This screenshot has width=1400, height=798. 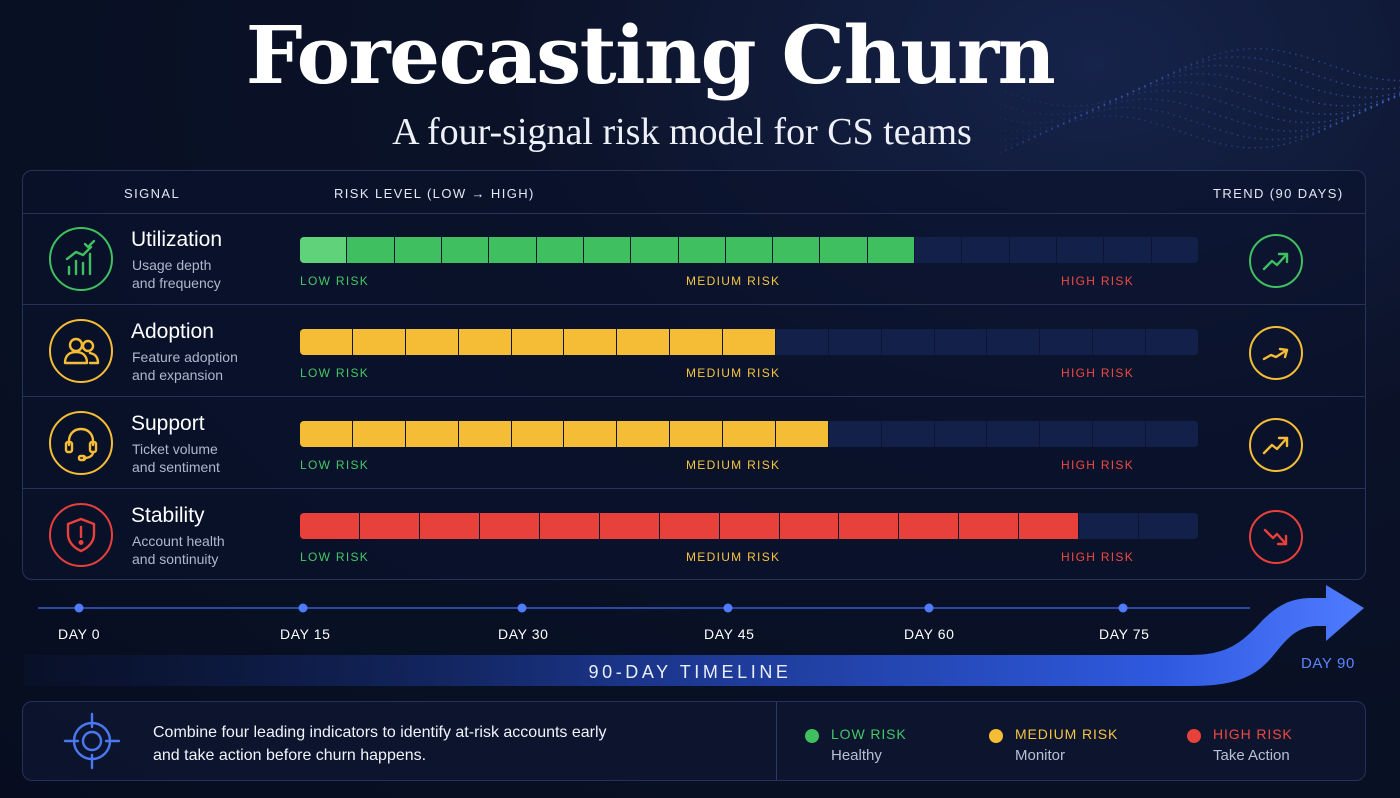 What do you see at coordinates (1251, 755) in the screenshot?
I see `legend-subtitle: Take Action` at bounding box center [1251, 755].